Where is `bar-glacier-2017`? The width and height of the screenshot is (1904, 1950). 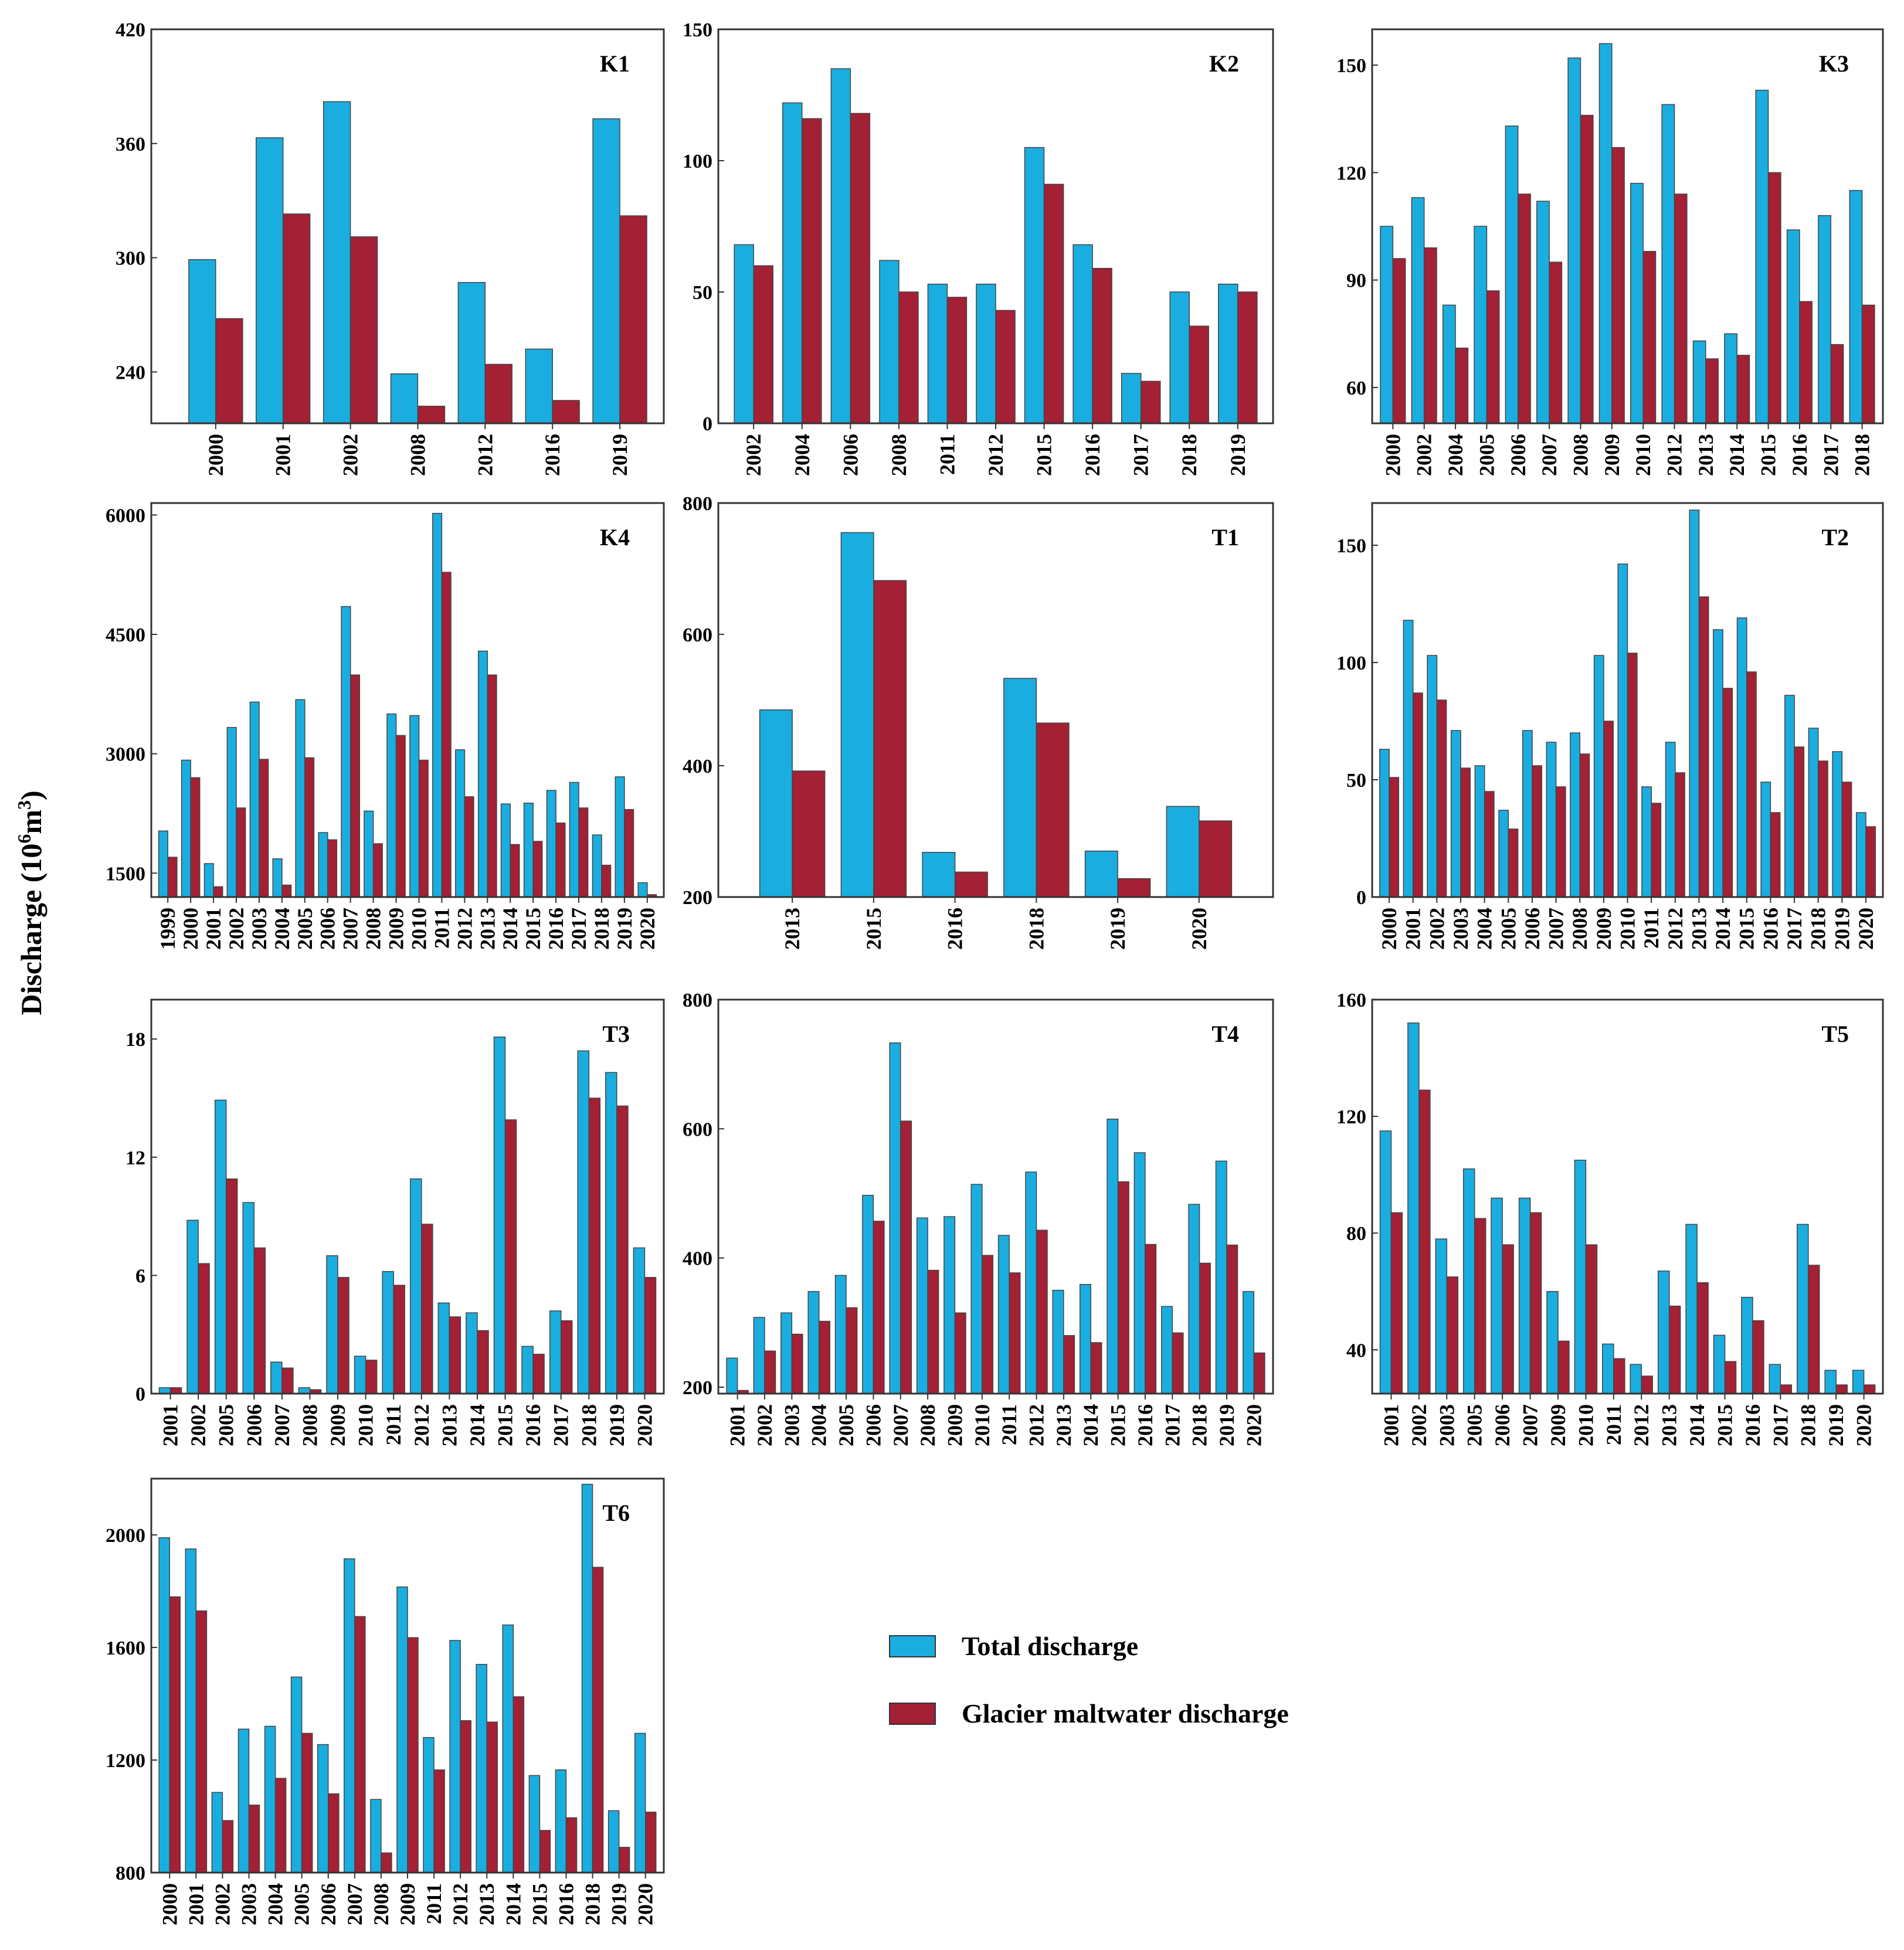
bar-glacier-2017 is located at coordinates (1178, 1363).